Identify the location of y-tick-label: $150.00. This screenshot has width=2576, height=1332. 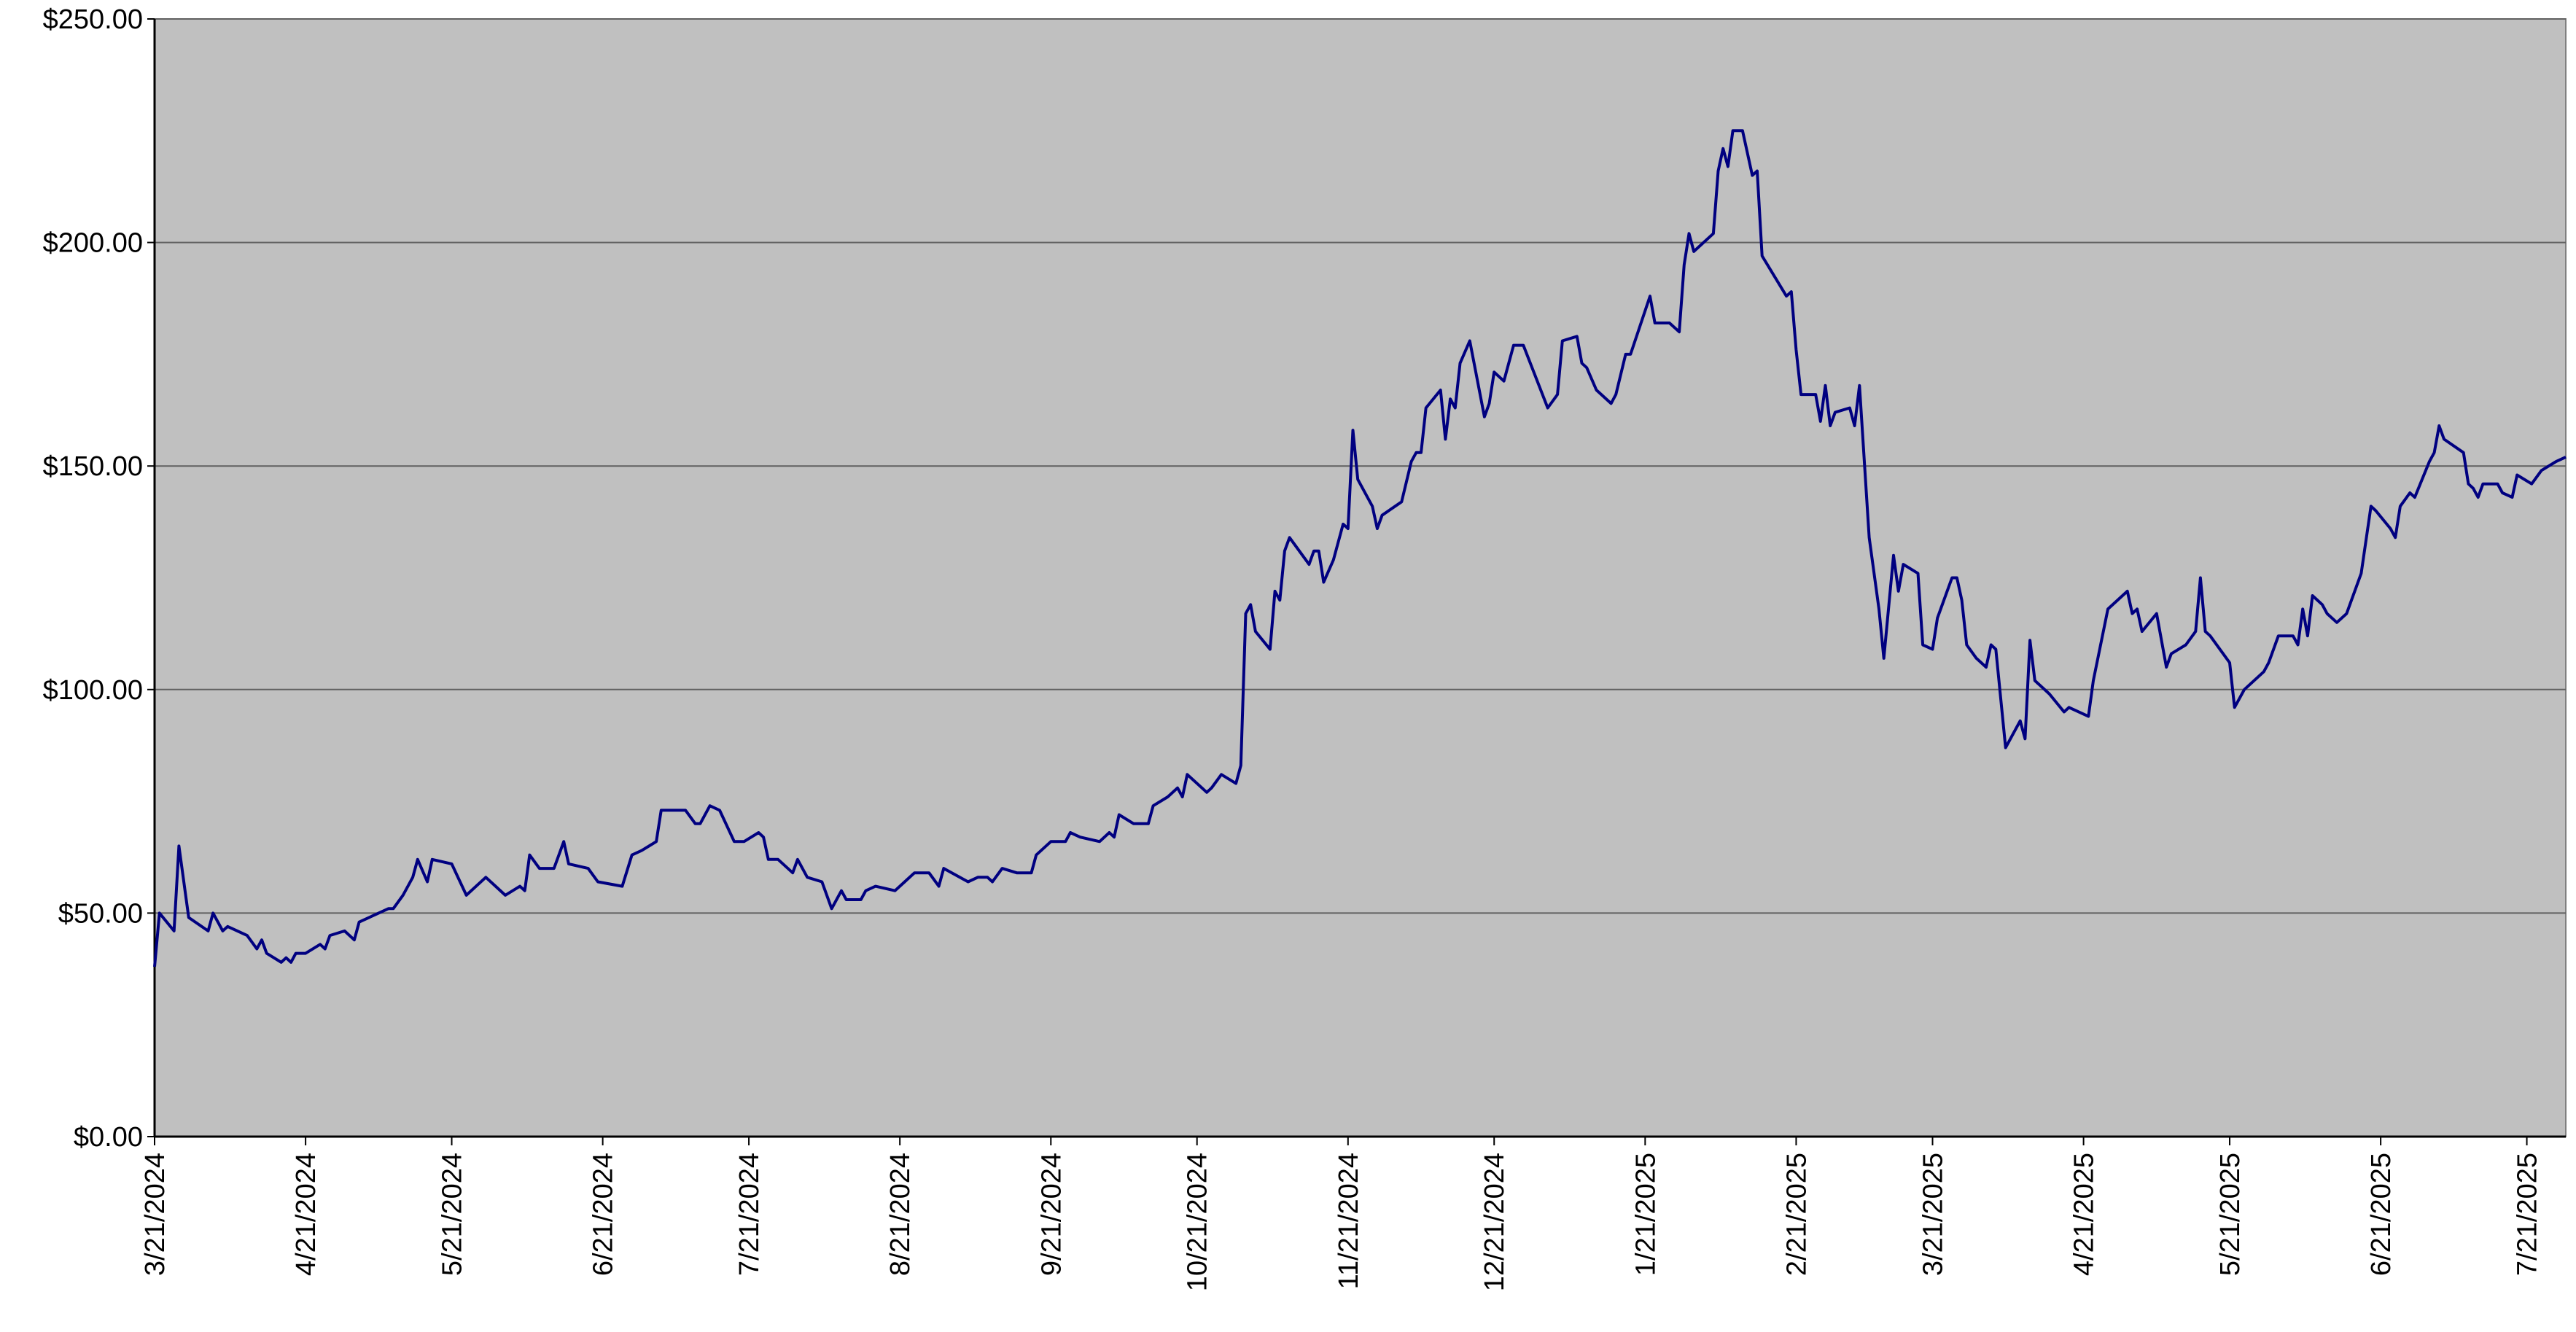
(93, 467).